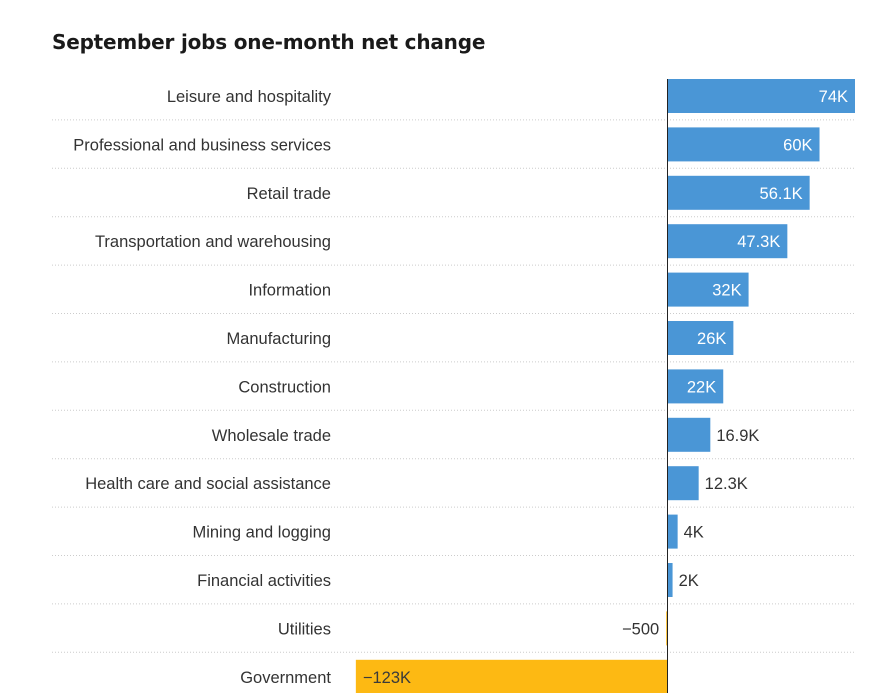  I want to click on chart-title: September jobs one-month net change, so click(269, 42).